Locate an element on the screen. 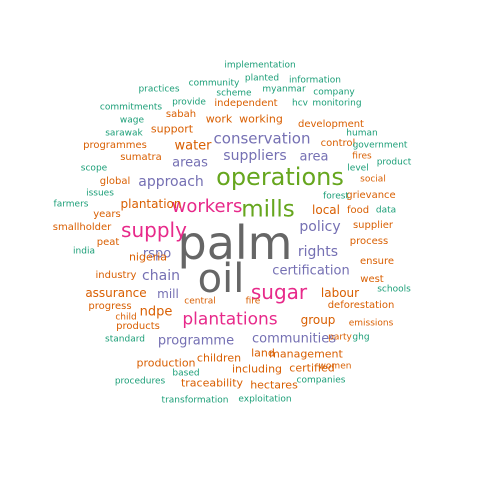  word-based: based is located at coordinates (185, 374).